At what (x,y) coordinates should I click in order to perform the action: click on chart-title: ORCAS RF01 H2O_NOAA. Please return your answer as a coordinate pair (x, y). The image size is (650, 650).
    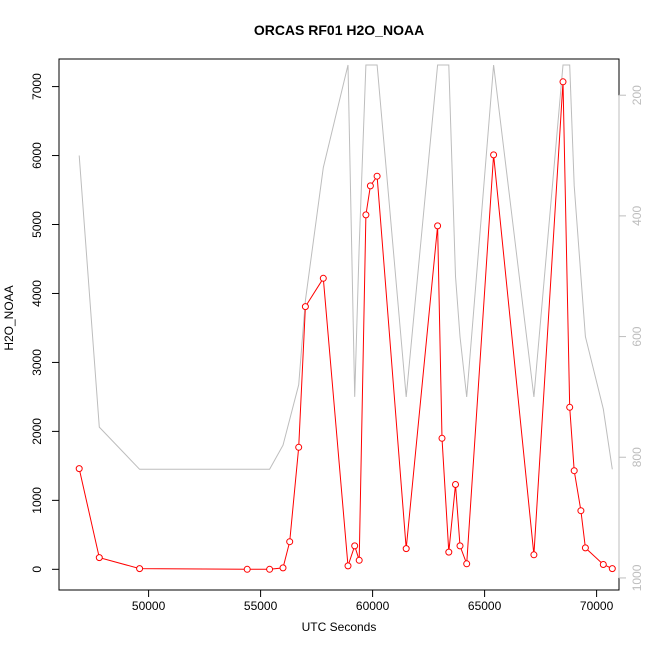
    Looking at the image, I should click on (339, 30).